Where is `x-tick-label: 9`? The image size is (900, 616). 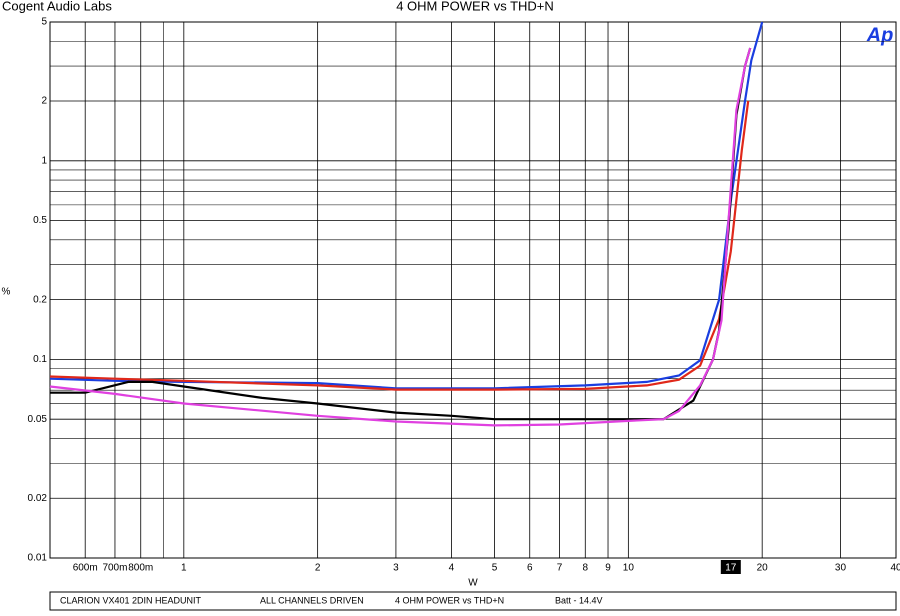
x-tick-label: 9 is located at coordinates (608, 568).